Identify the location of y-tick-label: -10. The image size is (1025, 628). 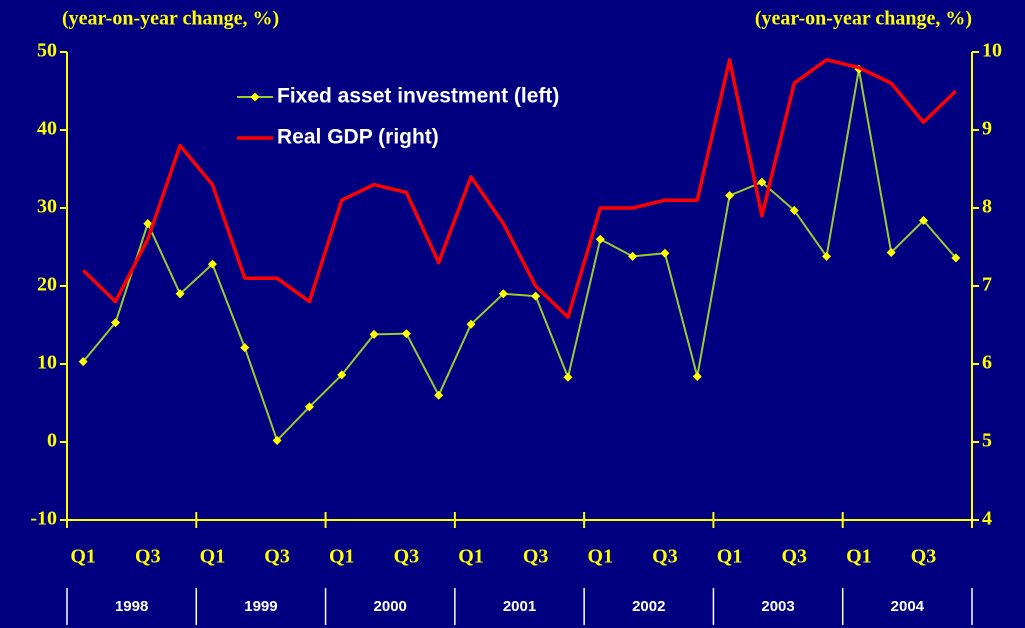
(43, 519).